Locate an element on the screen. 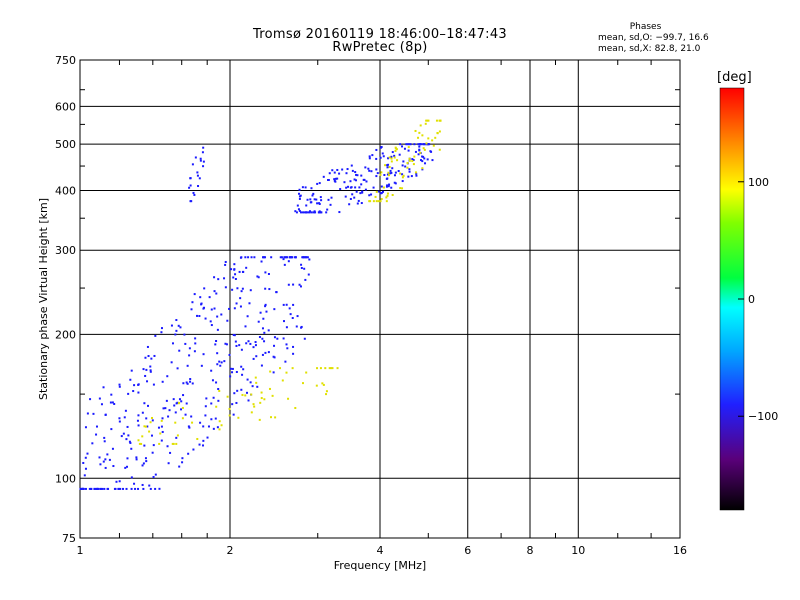 This screenshot has height=600, width=800. colorbar: 100 0 −100 is located at coordinates (748, 299).